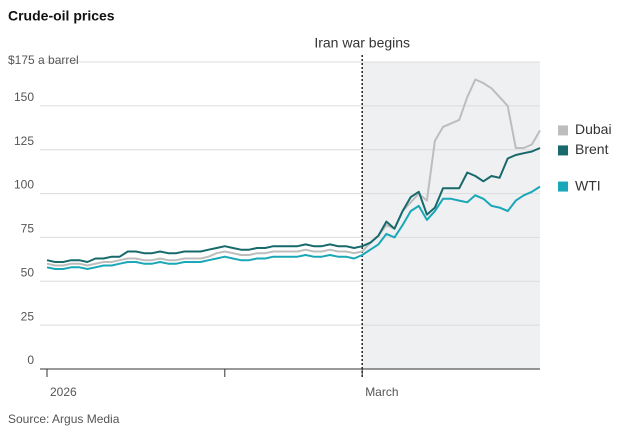 Image resolution: width=625 pixels, height=433 pixels. Describe the element at coordinates (61, 16) in the screenshot. I see `chart-title: Crude-oil prices` at that location.